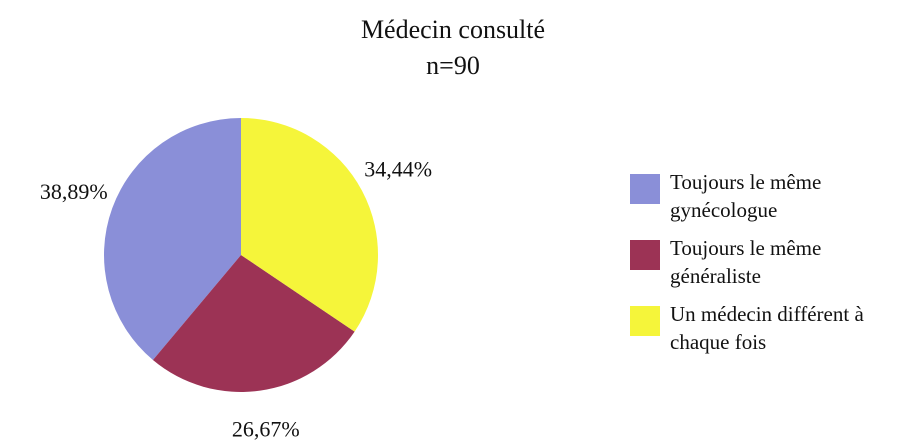 This screenshot has height=444, width=906. What do you see at coordinates (746, 196) in the screenshot?
I see `legend-label: Toujours le même gynécologue` at bounding box center [746, 196].